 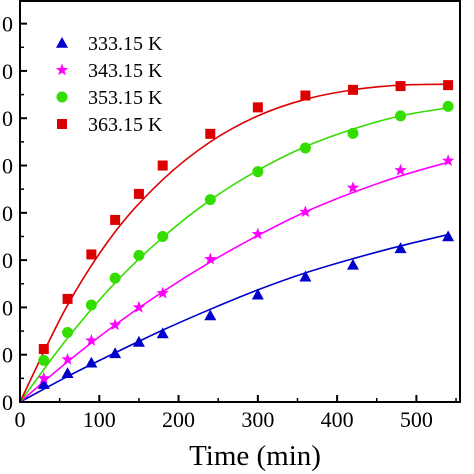 What do you see at coordinates (255, 456) in the screenshot?
I see `x-axis-title: Time (min)` at bounding box center [255, 456].